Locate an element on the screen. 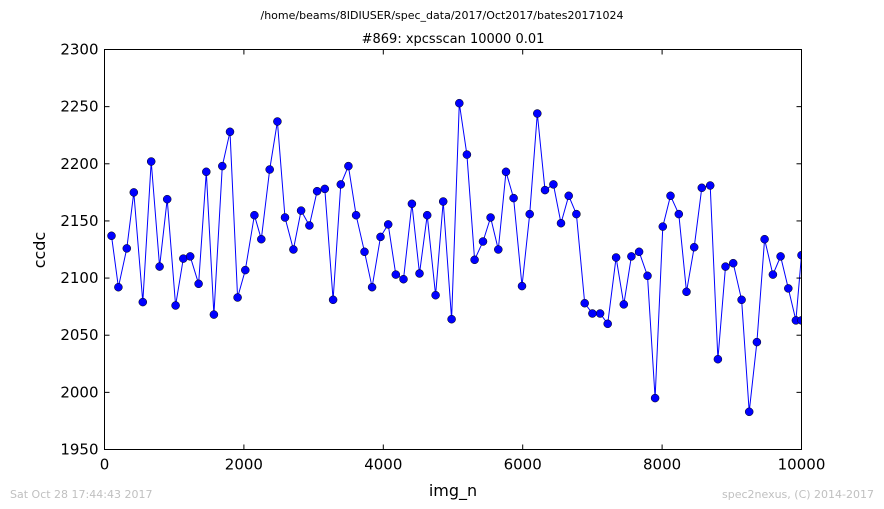  footer-credit: spec2nexus, (C) 2014-2017 is located at coordinates (798, 494).